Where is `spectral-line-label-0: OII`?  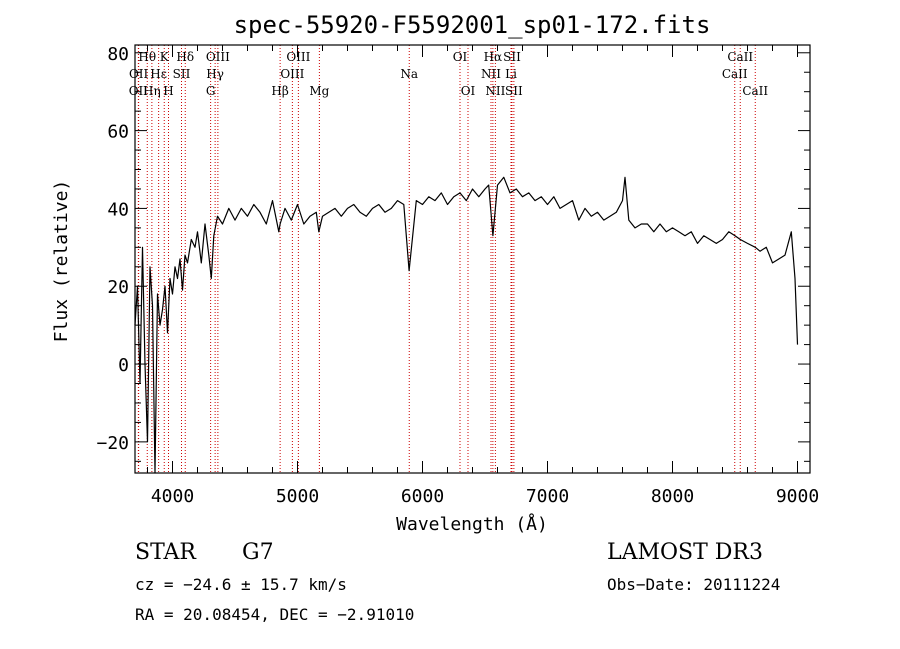
spectral-line-label-0: OII is located at coordinates (139, 91).